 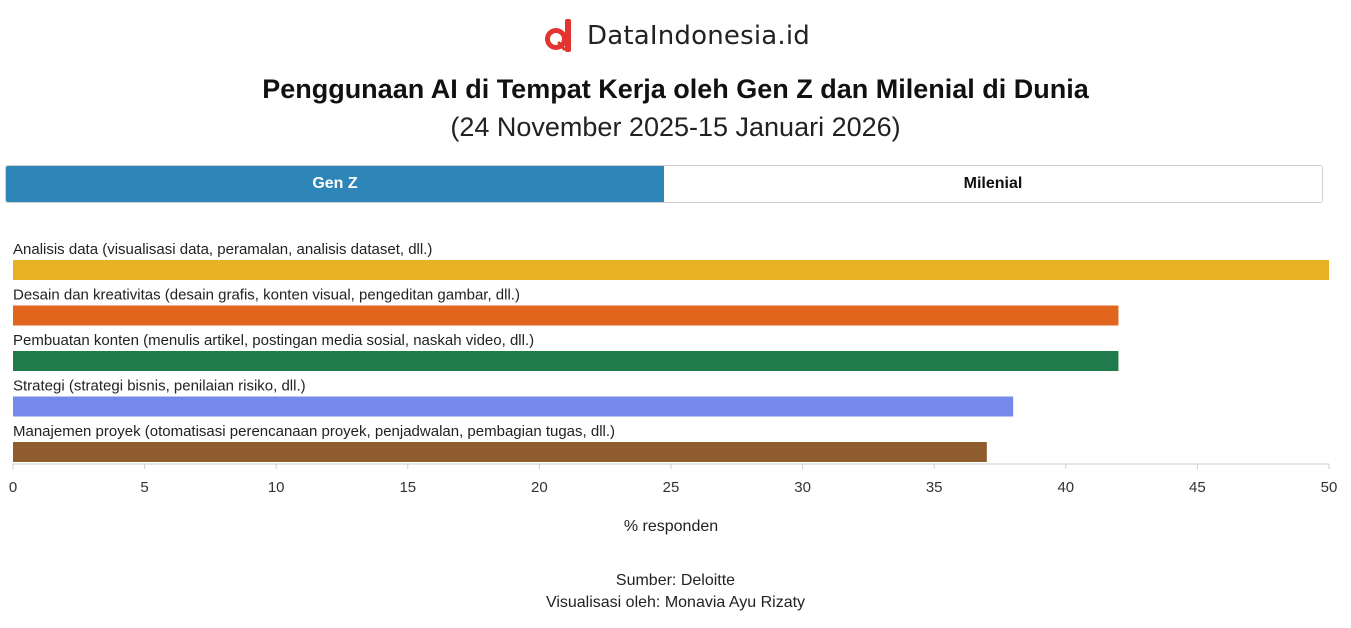 I want to click on tab-gen-z: Gen Z, so click(x=335, y=184).